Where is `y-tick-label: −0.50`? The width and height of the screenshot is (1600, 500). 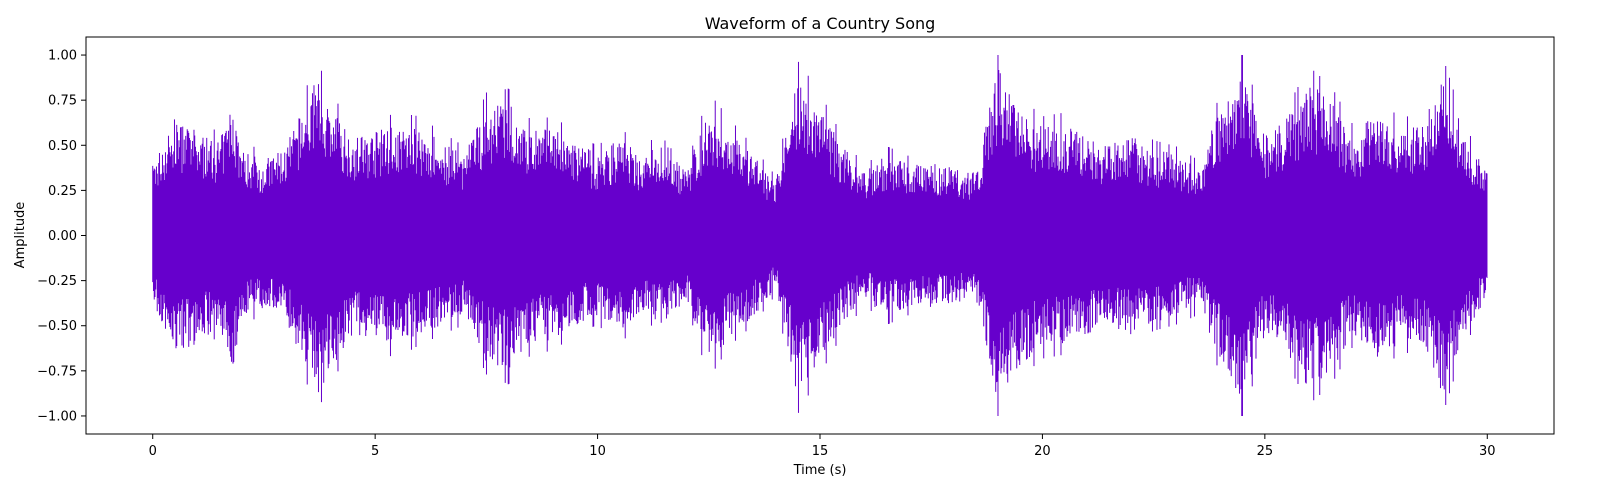
y-tick-label: −0.50 is located at coordinates (57, 326).